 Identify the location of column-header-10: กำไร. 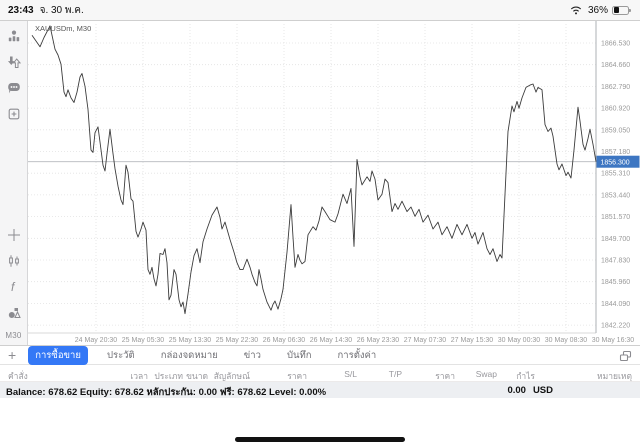
(525, 376).